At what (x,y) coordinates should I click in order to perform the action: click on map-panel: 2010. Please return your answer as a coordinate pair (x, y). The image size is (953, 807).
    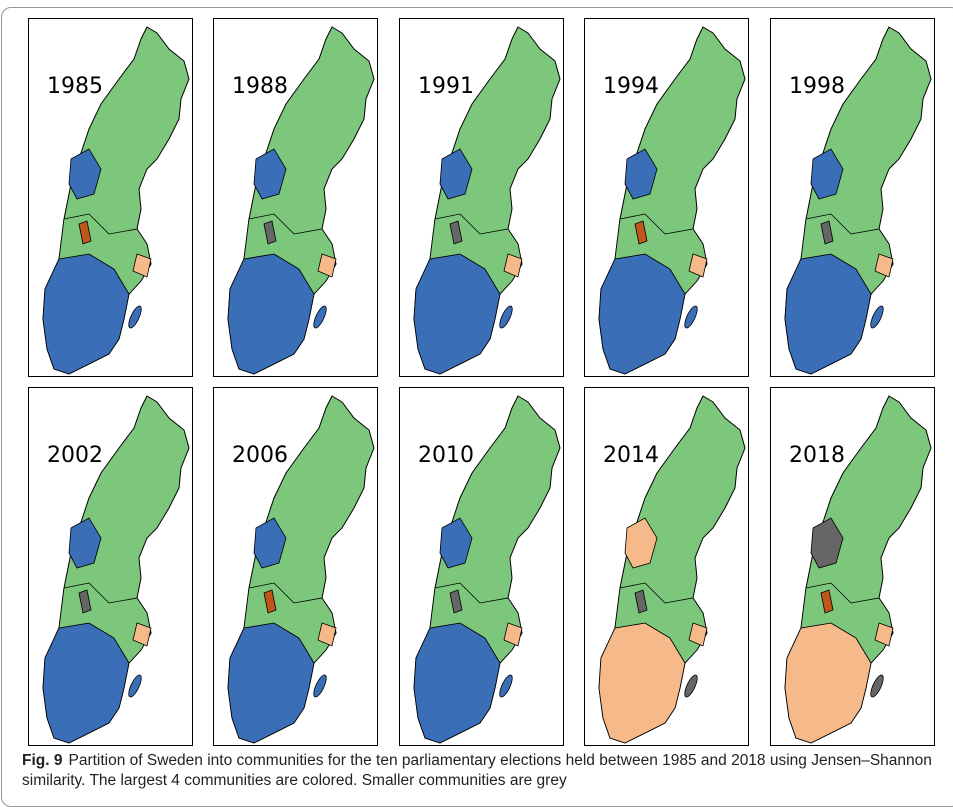
    Looking at the image, I should click on (481, 566).